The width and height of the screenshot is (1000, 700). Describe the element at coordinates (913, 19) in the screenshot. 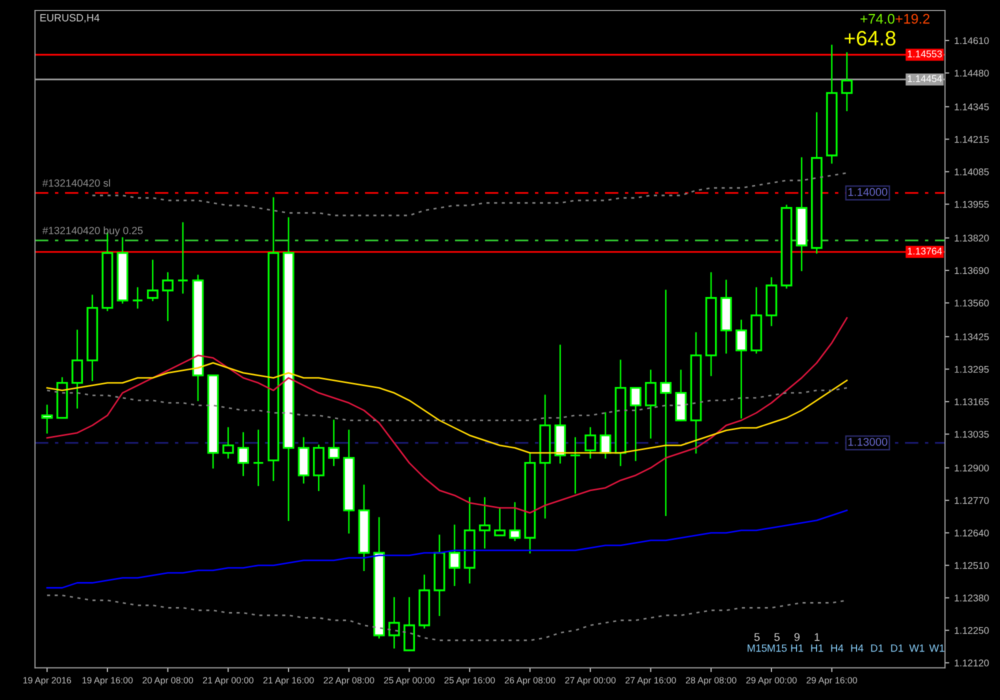

I see `text: +19.2` at that location.